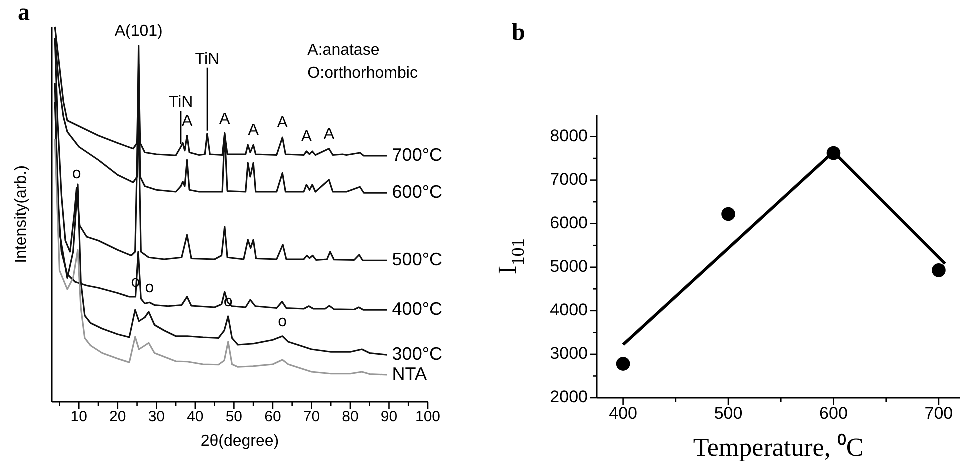  Describe the element at coordinates (569, 179) in the screenshot. I see `y-tick-label: 7000` at that location.